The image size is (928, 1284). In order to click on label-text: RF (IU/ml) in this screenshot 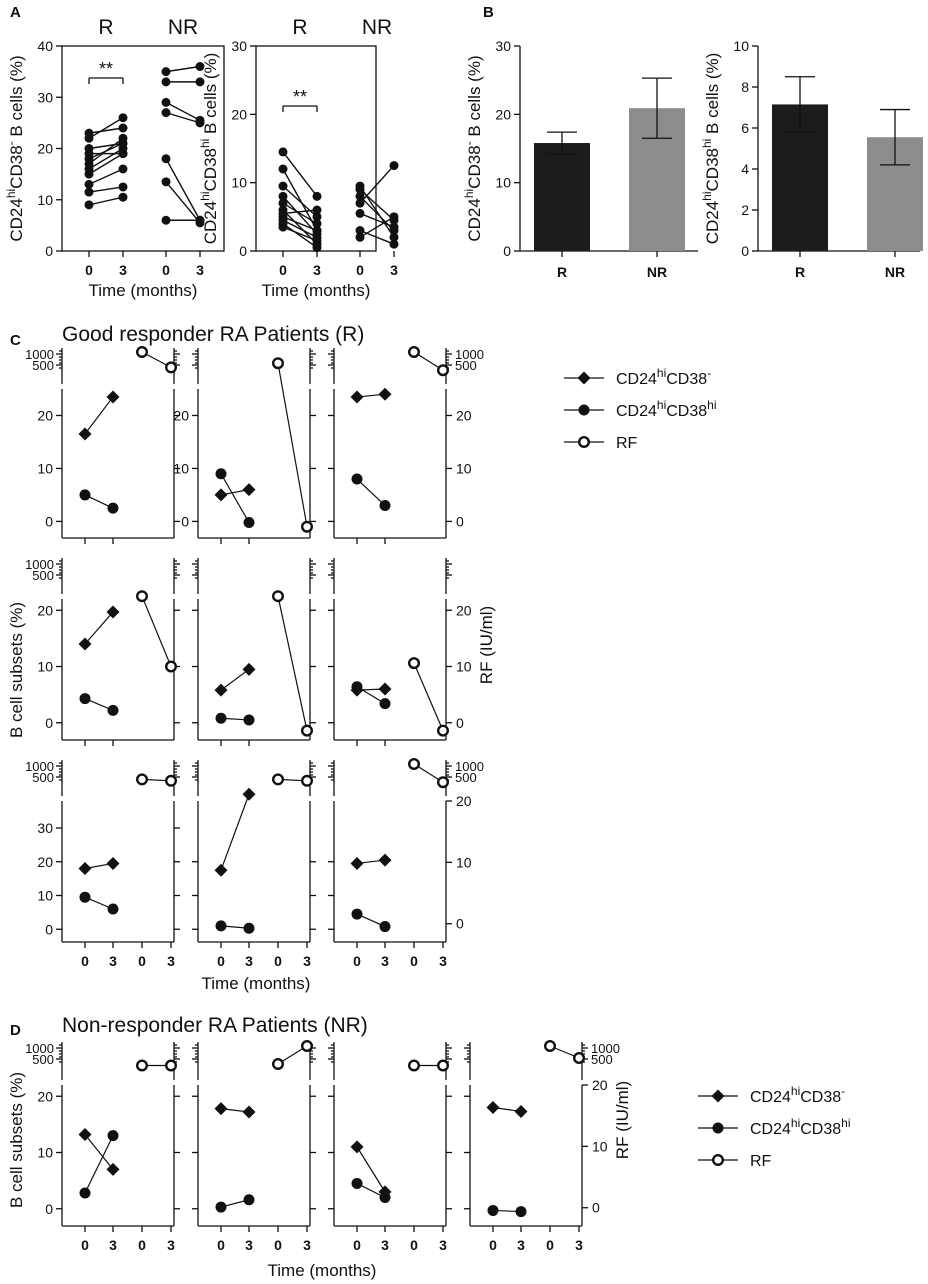, I will do `click(486, 645)`.